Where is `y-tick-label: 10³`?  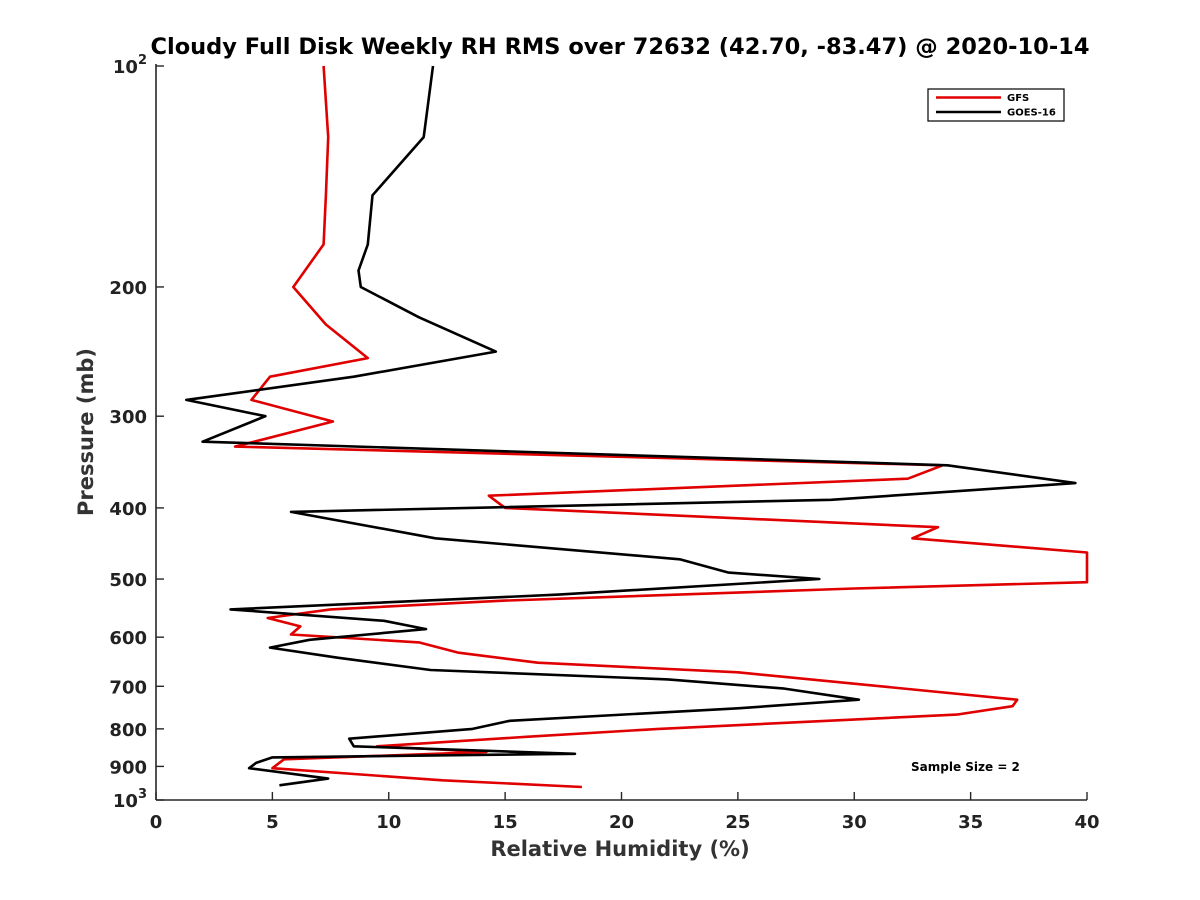
y-tick-label: 10³ is located at coordinates (130, 799).